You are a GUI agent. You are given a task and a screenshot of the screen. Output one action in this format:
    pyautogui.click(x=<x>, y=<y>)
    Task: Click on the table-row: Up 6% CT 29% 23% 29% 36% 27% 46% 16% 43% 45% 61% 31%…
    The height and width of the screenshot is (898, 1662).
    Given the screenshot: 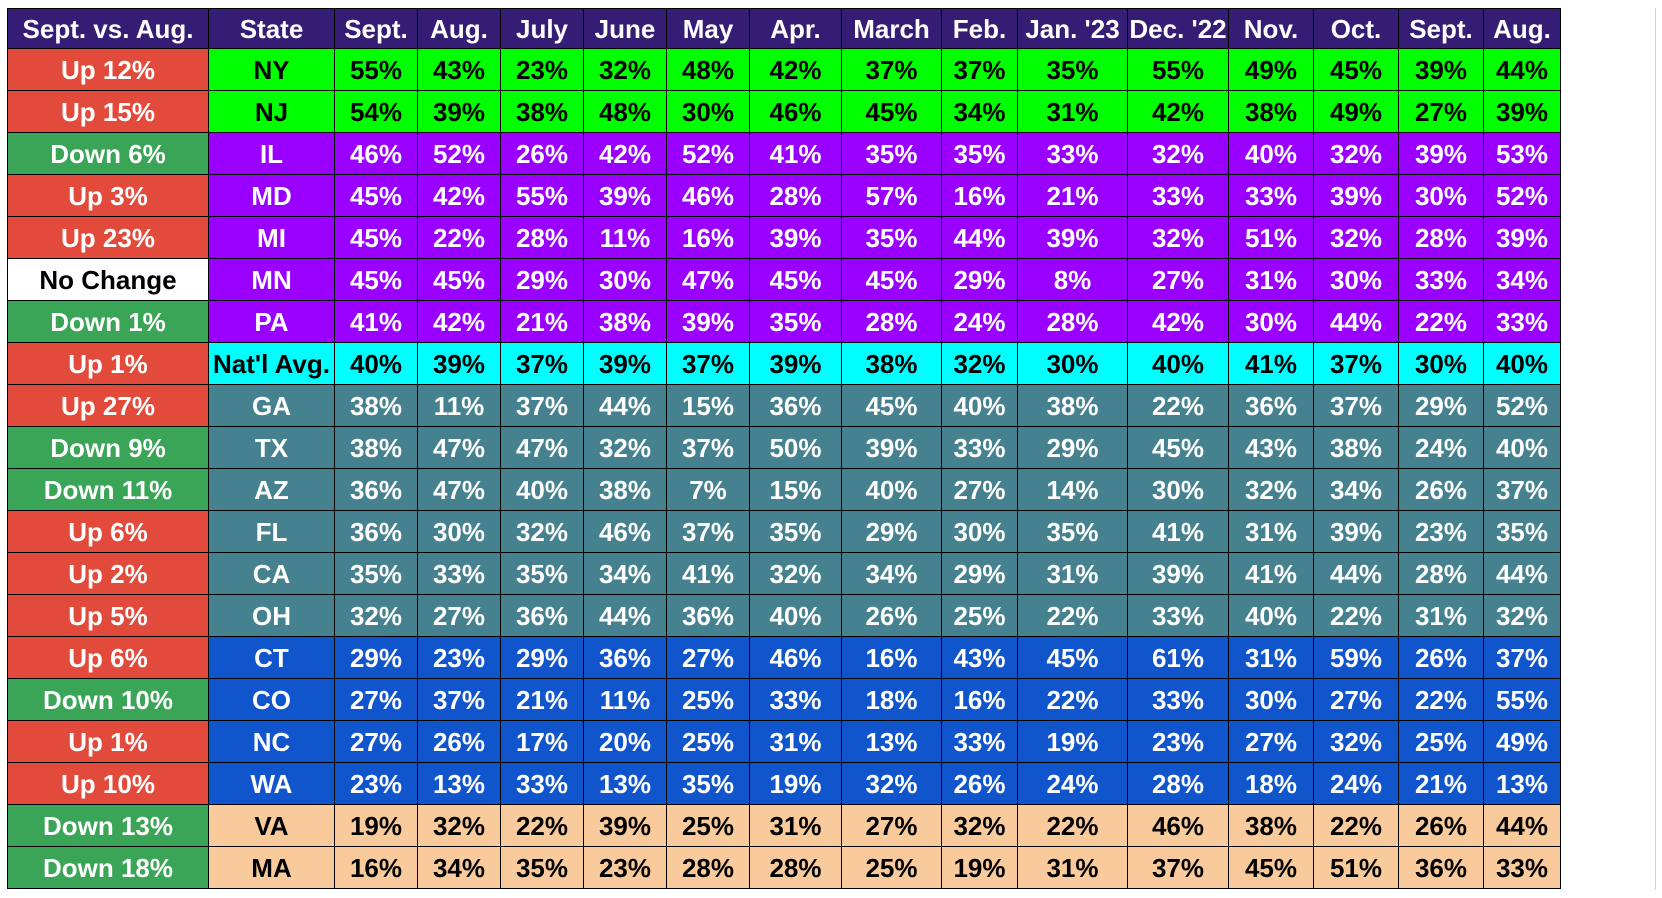 What is the action you would take?
    pyautogui.click(x=784, y=657)
    